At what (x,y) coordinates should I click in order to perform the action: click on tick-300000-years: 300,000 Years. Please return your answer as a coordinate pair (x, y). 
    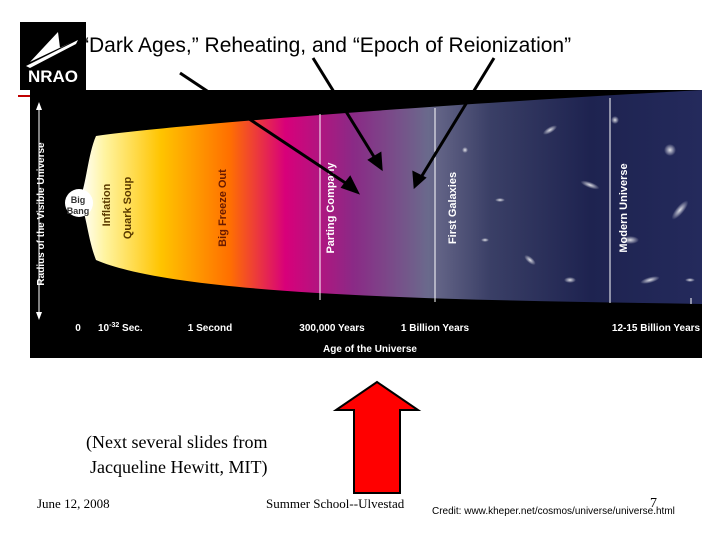
    Looking at the image, I should click on (332, 328).